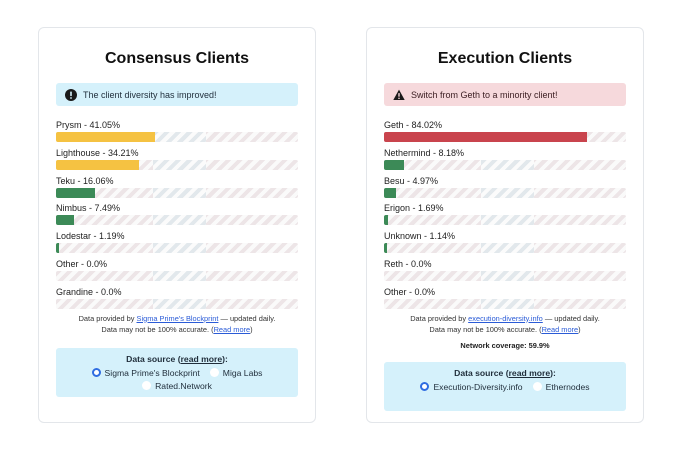 This screenshot has width=680, height=450. I want to click on client-label: Nimbus - 7.49%, so click(88, 208).